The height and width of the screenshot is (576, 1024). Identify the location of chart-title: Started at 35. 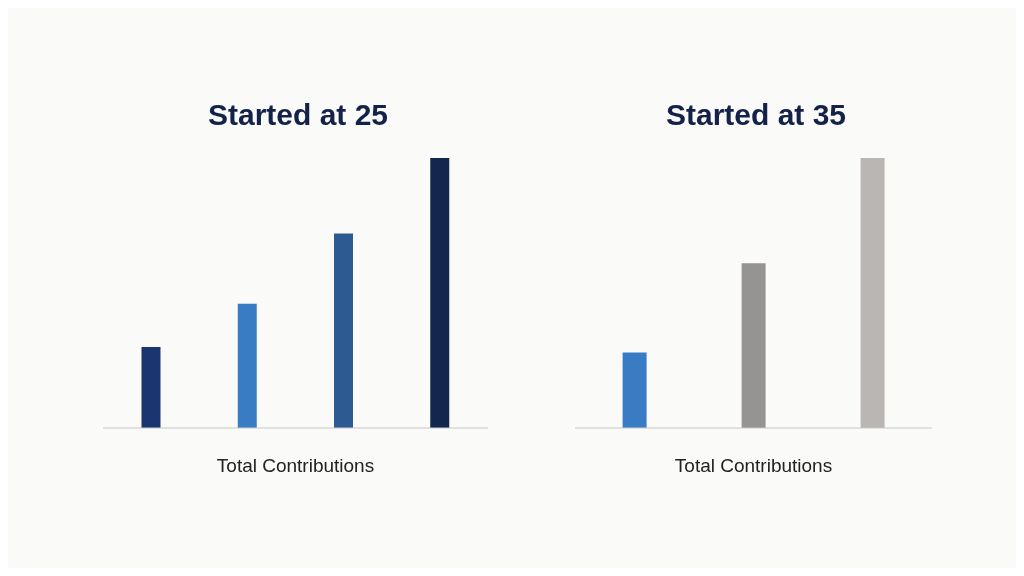
(756, 115).